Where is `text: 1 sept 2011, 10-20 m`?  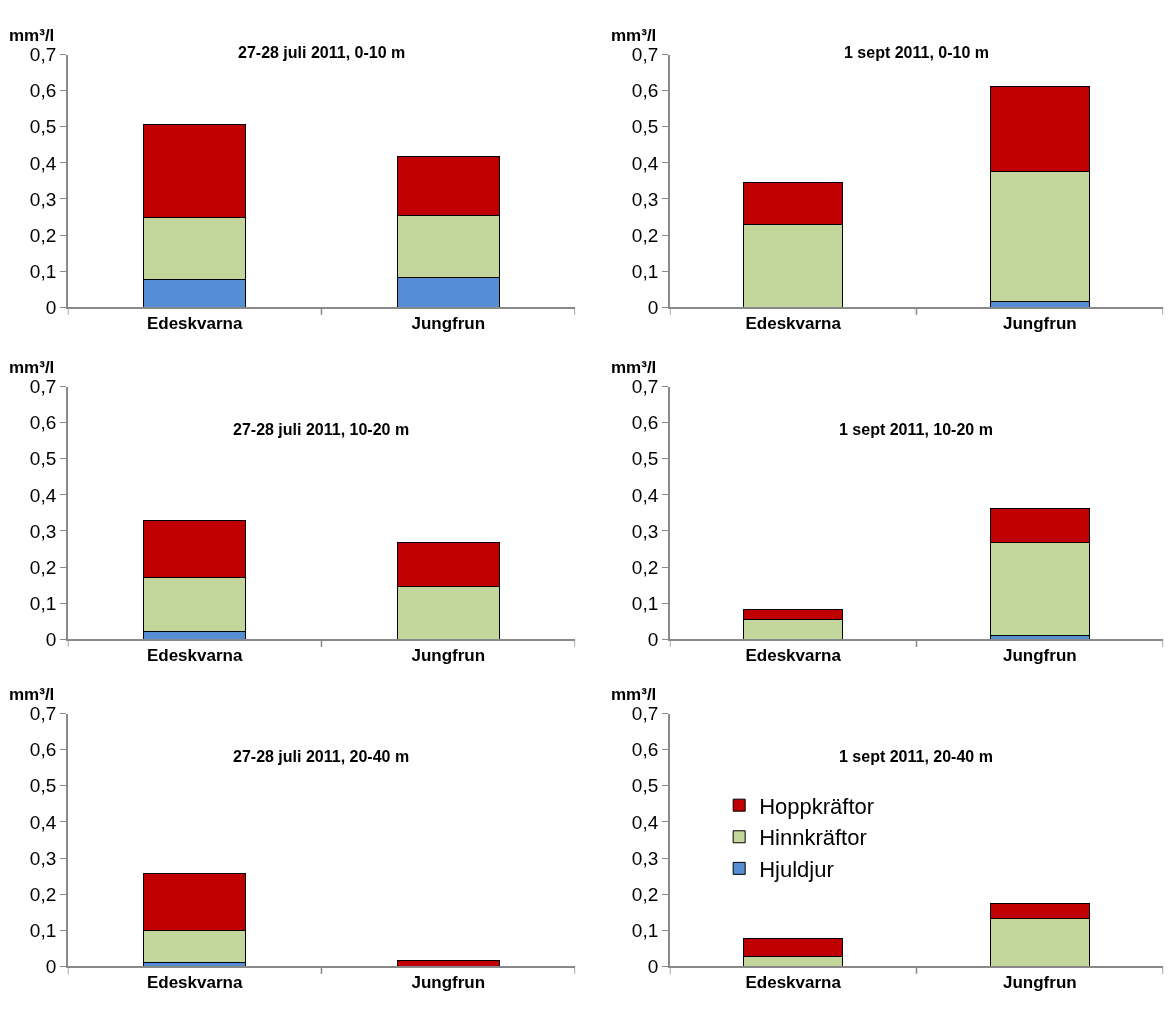 text: 1 sept 2011, 10-20 m is located at coordinates (916, 429).